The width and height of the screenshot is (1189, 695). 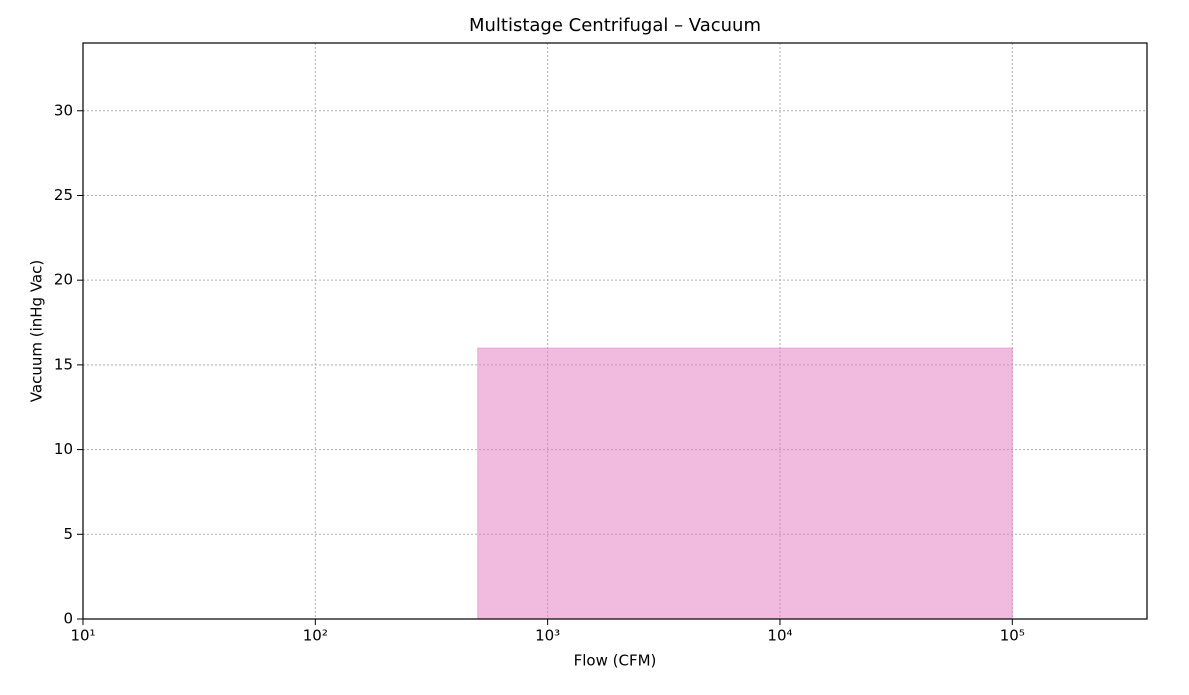 What do you see at coordinates (68, 619) in the screenshot?
I see `y-tick-label: 0` at bounding box center [68, 619].